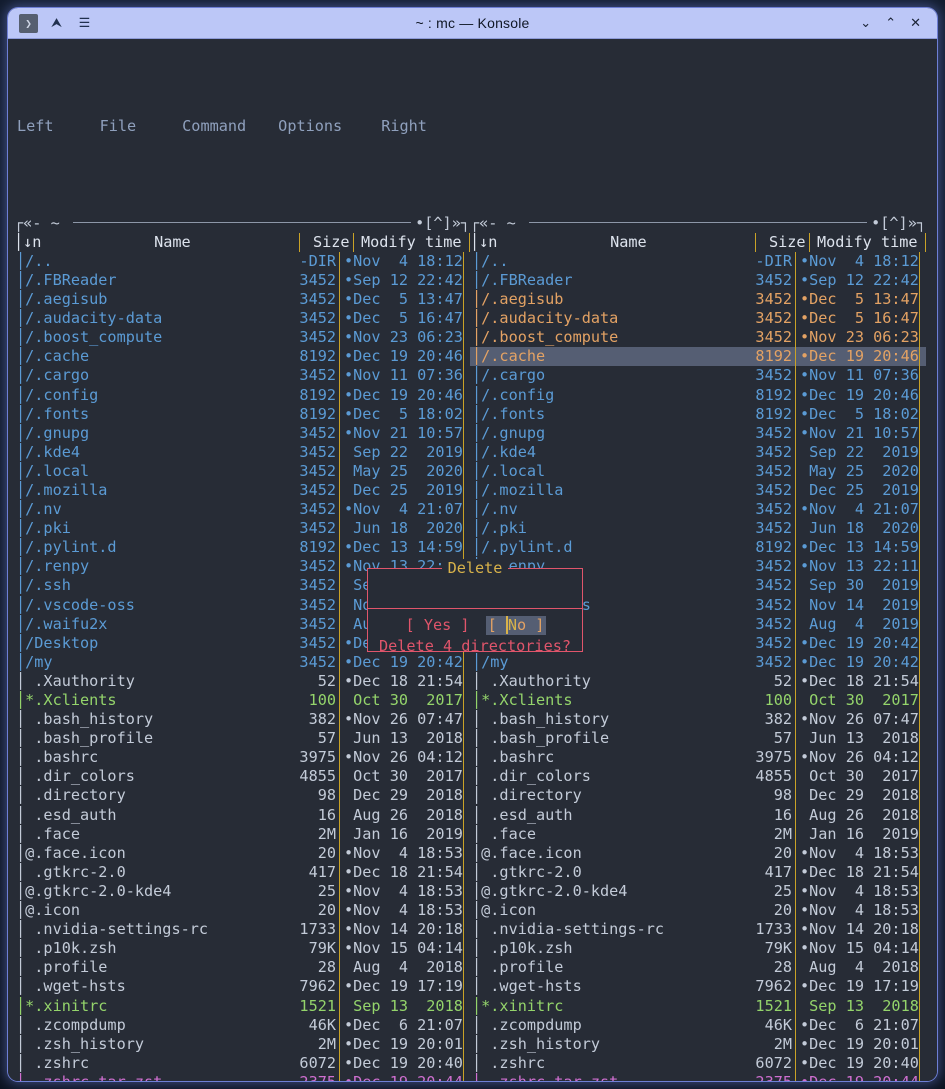 The image size is (945, 1089). I want to click on file-name: │/my, so click(34, 661).